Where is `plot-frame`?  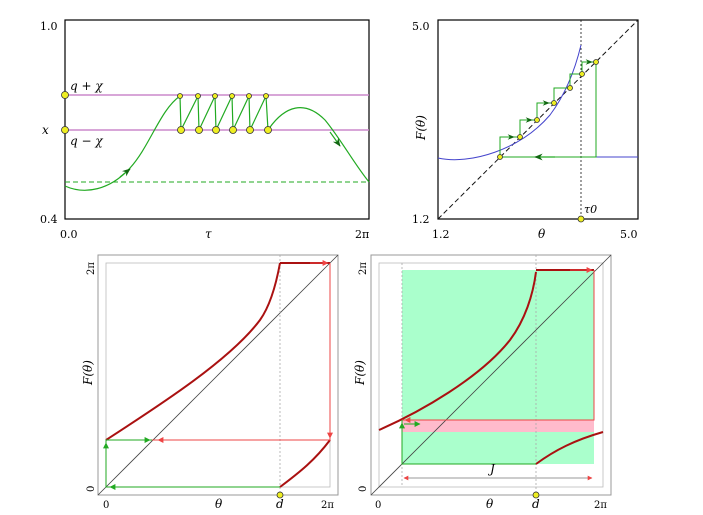
plot-frame is located at coordinates (538, 119).